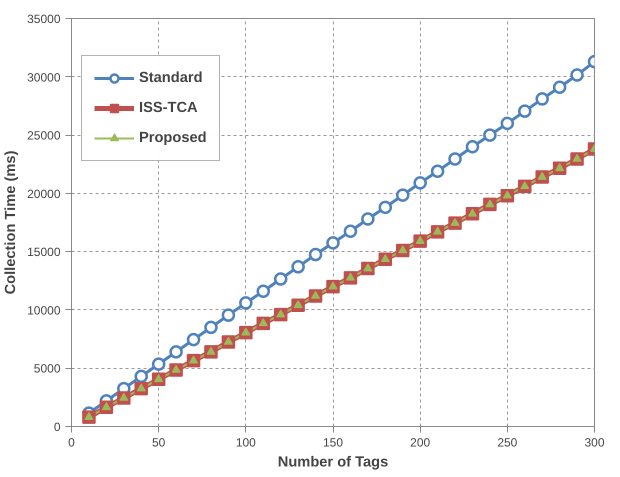 The height and width of the screenshot is (477, 620). Describe the element at coordinates (57, 427) in the screenshot. I see `y-tick-label: 0` at that location.